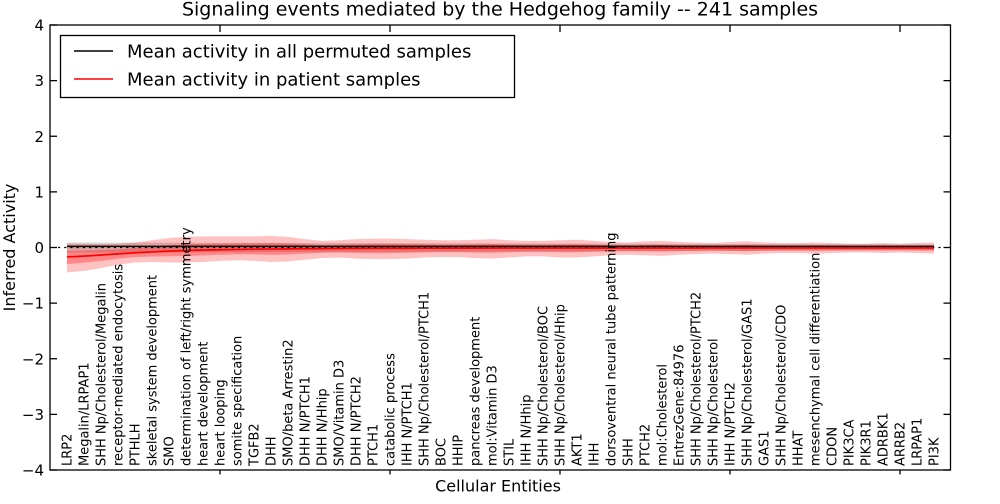  What do you see at coordinates (935, 451) in the screenshot?
I see `x-tick-label: PI3K` at bounding box center [935, 451].